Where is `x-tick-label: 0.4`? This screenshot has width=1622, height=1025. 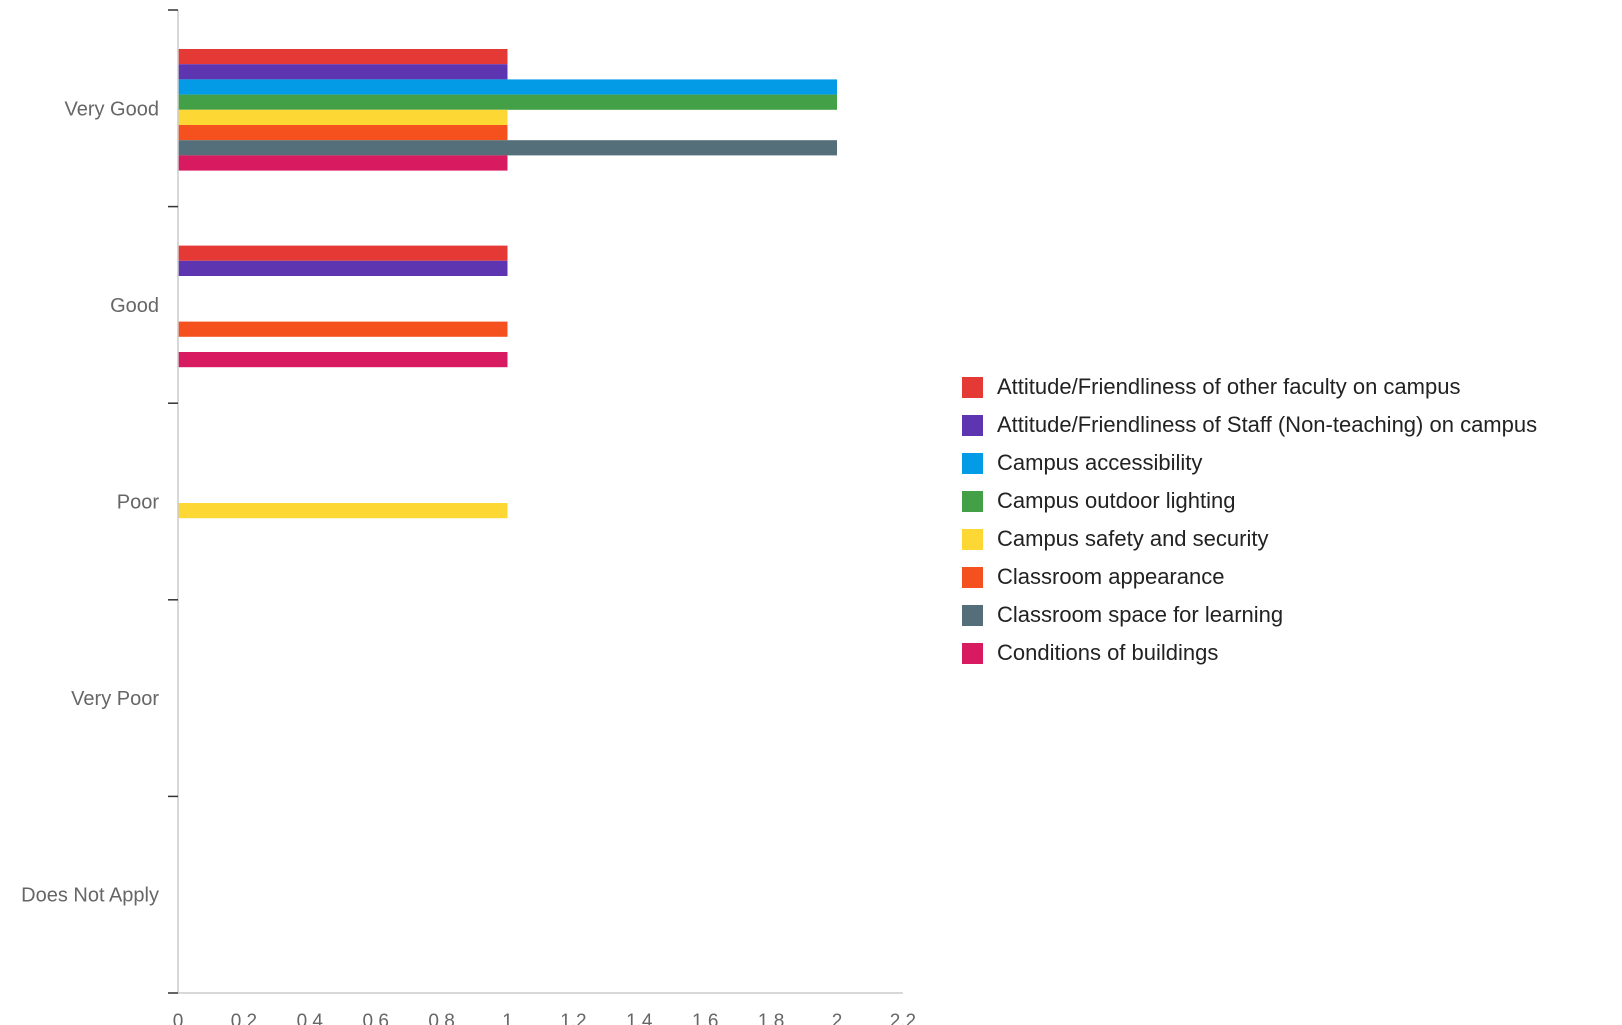
x-tick-label: 0.4 is located at coordinates (310, 1018).